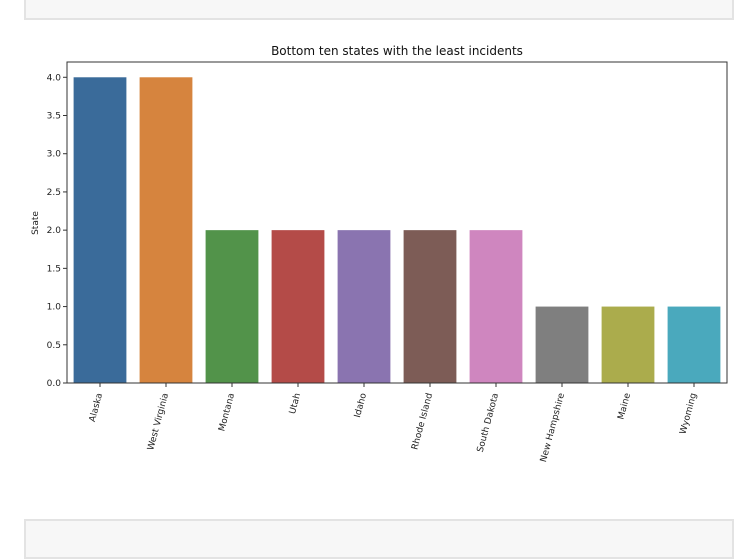  I want to click on y-tick-label: 3.5, so click(54, 117).